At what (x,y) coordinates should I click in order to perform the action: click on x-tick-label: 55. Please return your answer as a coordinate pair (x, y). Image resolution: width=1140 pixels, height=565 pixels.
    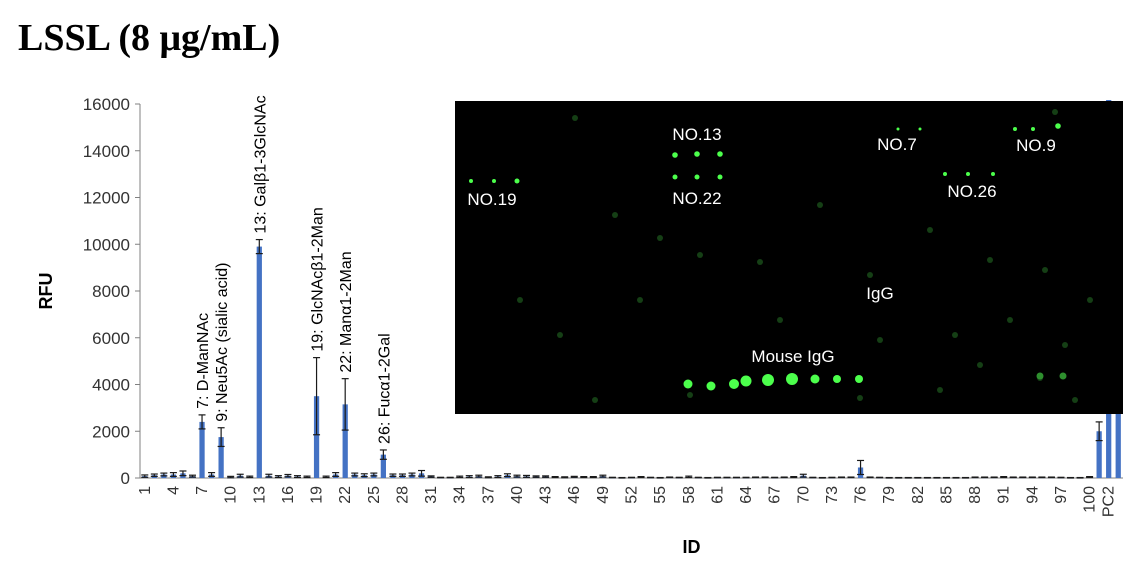
    Looking at the image, I should click on (660, 495).